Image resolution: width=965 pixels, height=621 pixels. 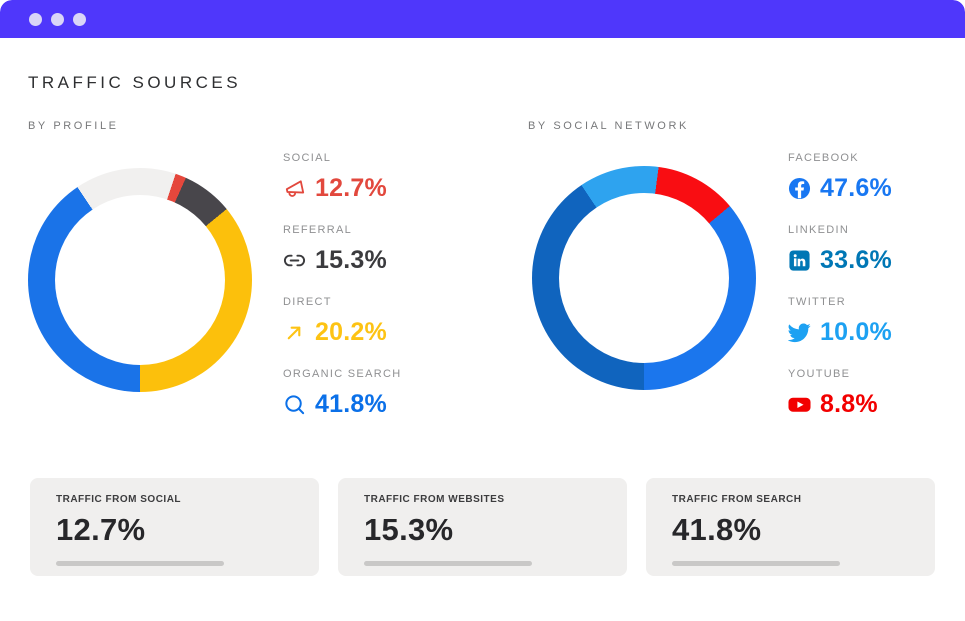 I want to click on section-title-by-social-network: BY SOCIAL NETWORK, so click(x=608, y=126).